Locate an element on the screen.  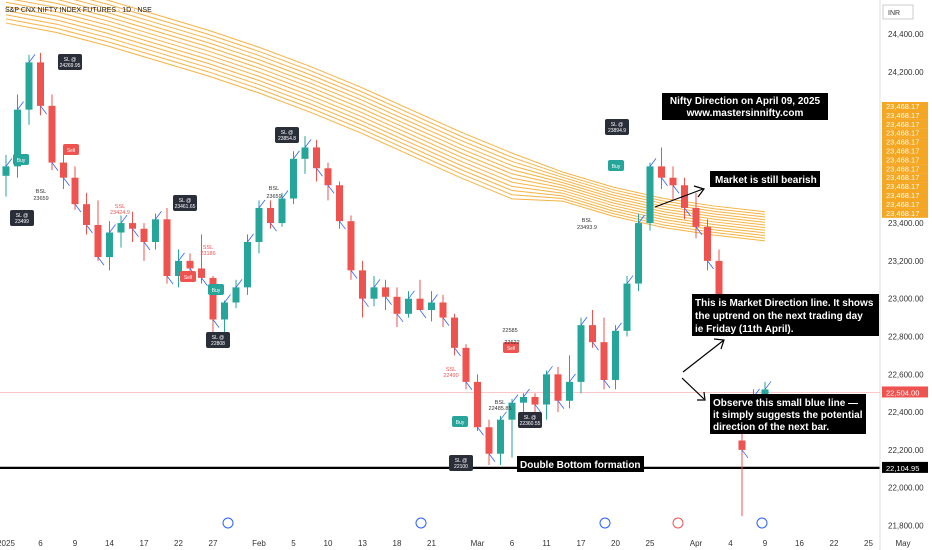
x-tick-label: Apr is located at coordinates (696, 543).